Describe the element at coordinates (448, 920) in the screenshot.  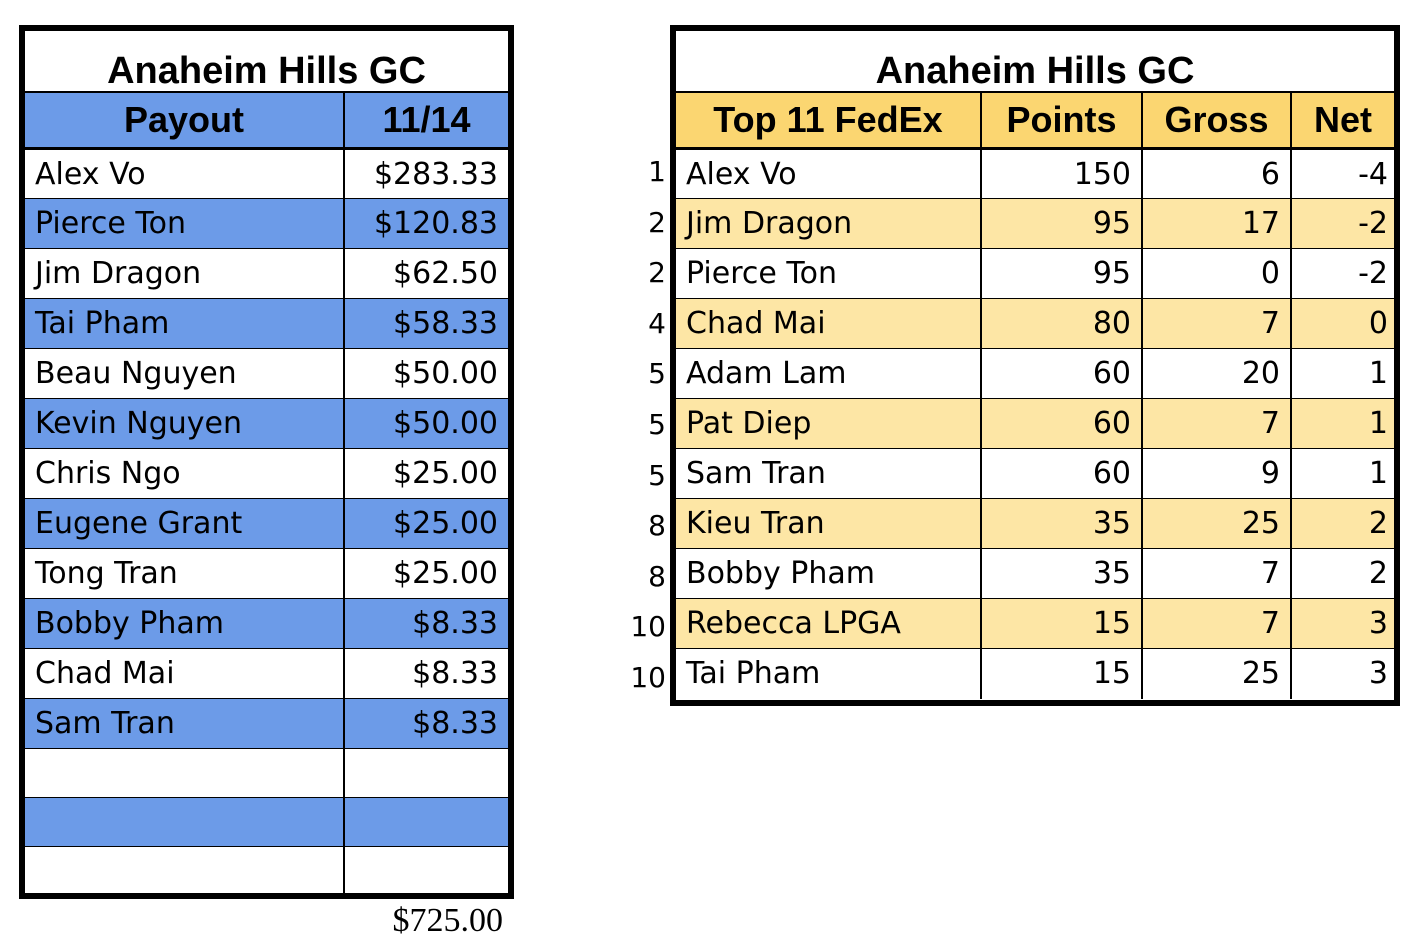
I see `payout-total: $725.00` at that location.